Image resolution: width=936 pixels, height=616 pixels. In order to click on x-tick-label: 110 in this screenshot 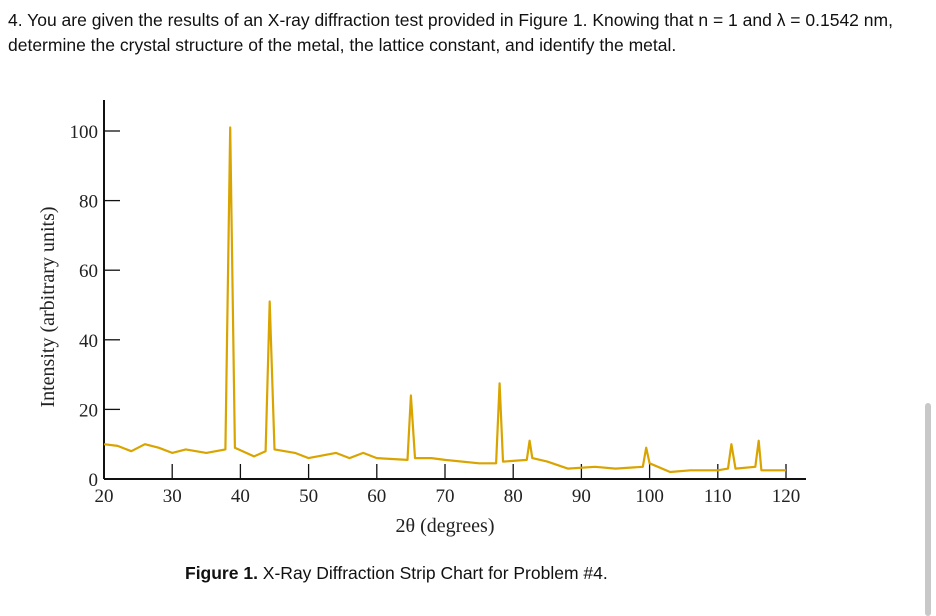, I will do `click(718, 496)`.